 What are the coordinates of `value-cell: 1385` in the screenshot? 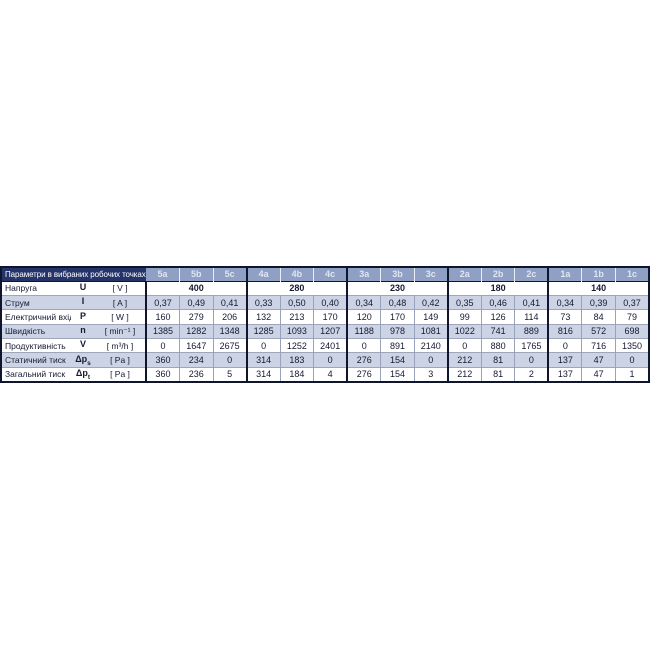 It's located at (163, 331).